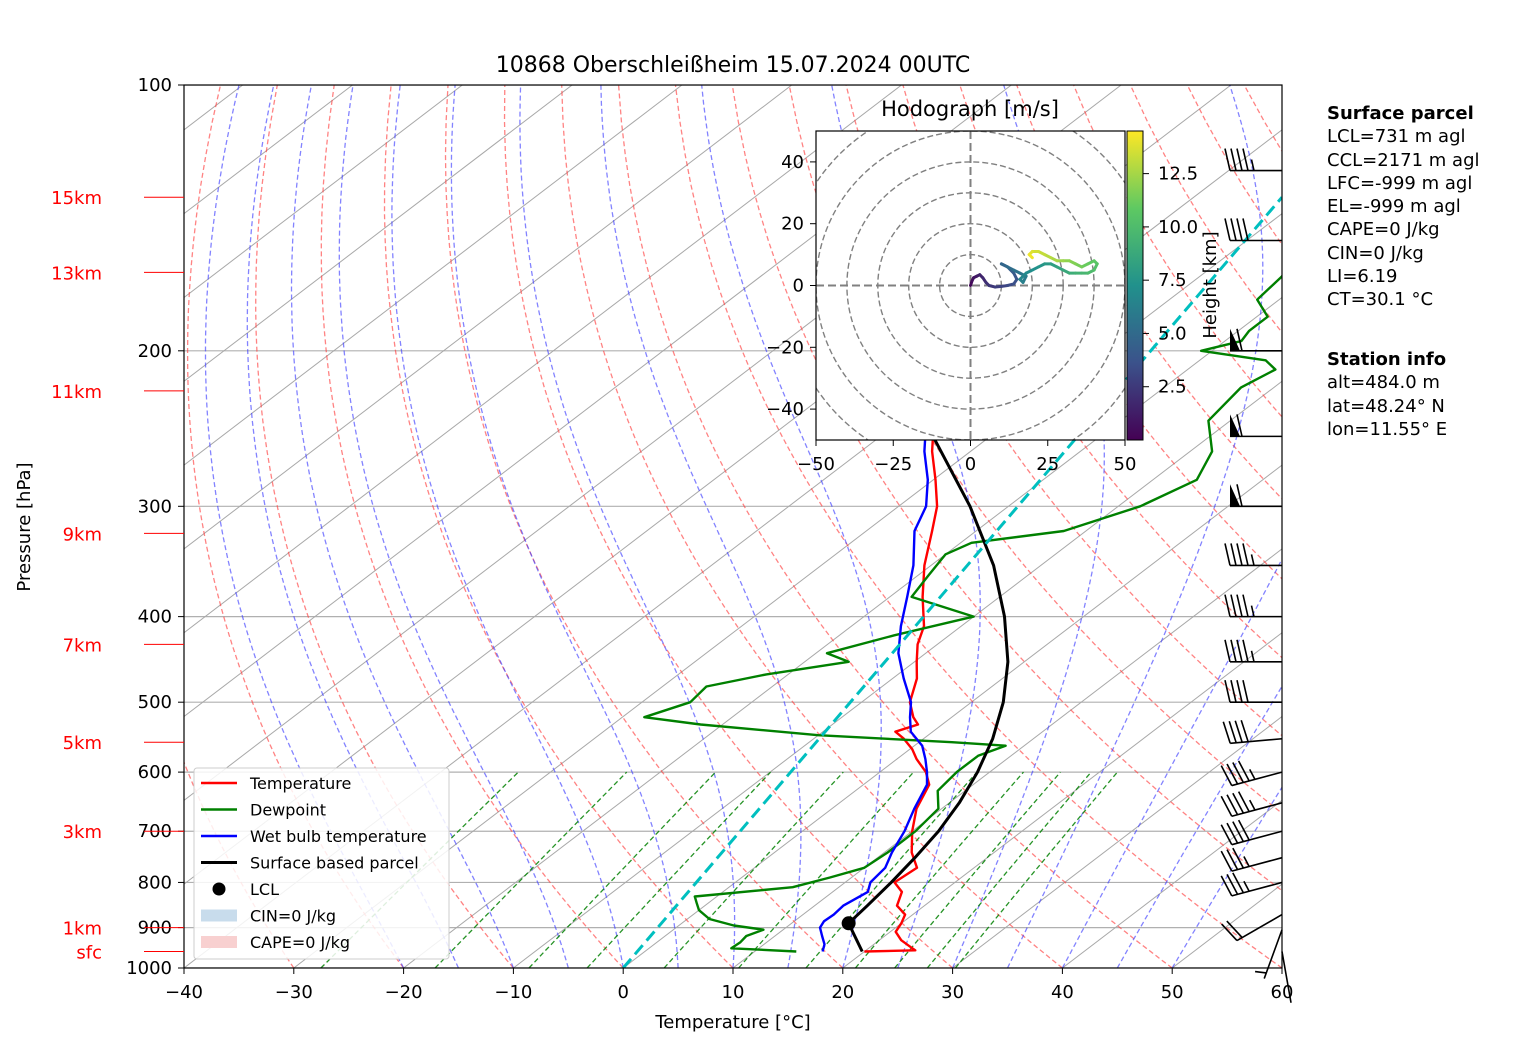 This screenshot has width=1517, height=1054. Describe the element at coordinates (842, 992) in the screenshot. I see `x-tick-label: 20` at that location.